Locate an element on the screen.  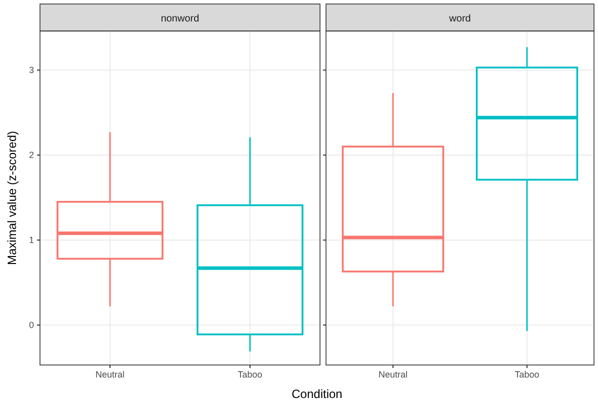
y-tick-label: 1 is located at coordinates (31, 239).